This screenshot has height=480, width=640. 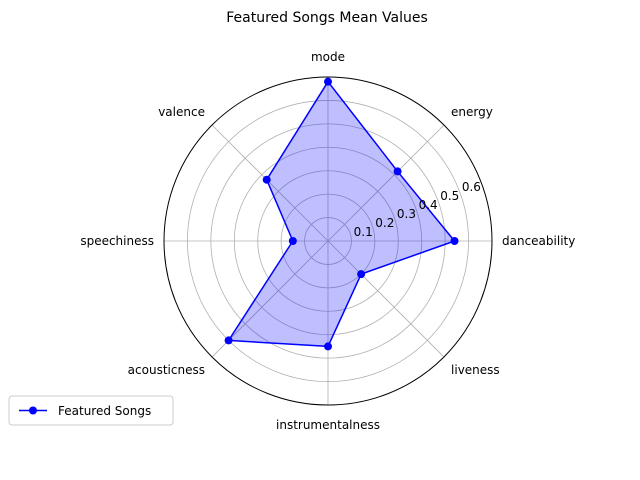 What do you see at coordinates (406, 214) in the screenshot?
I see `r-tick-label: 0.3` at bounding box center [406, 214].